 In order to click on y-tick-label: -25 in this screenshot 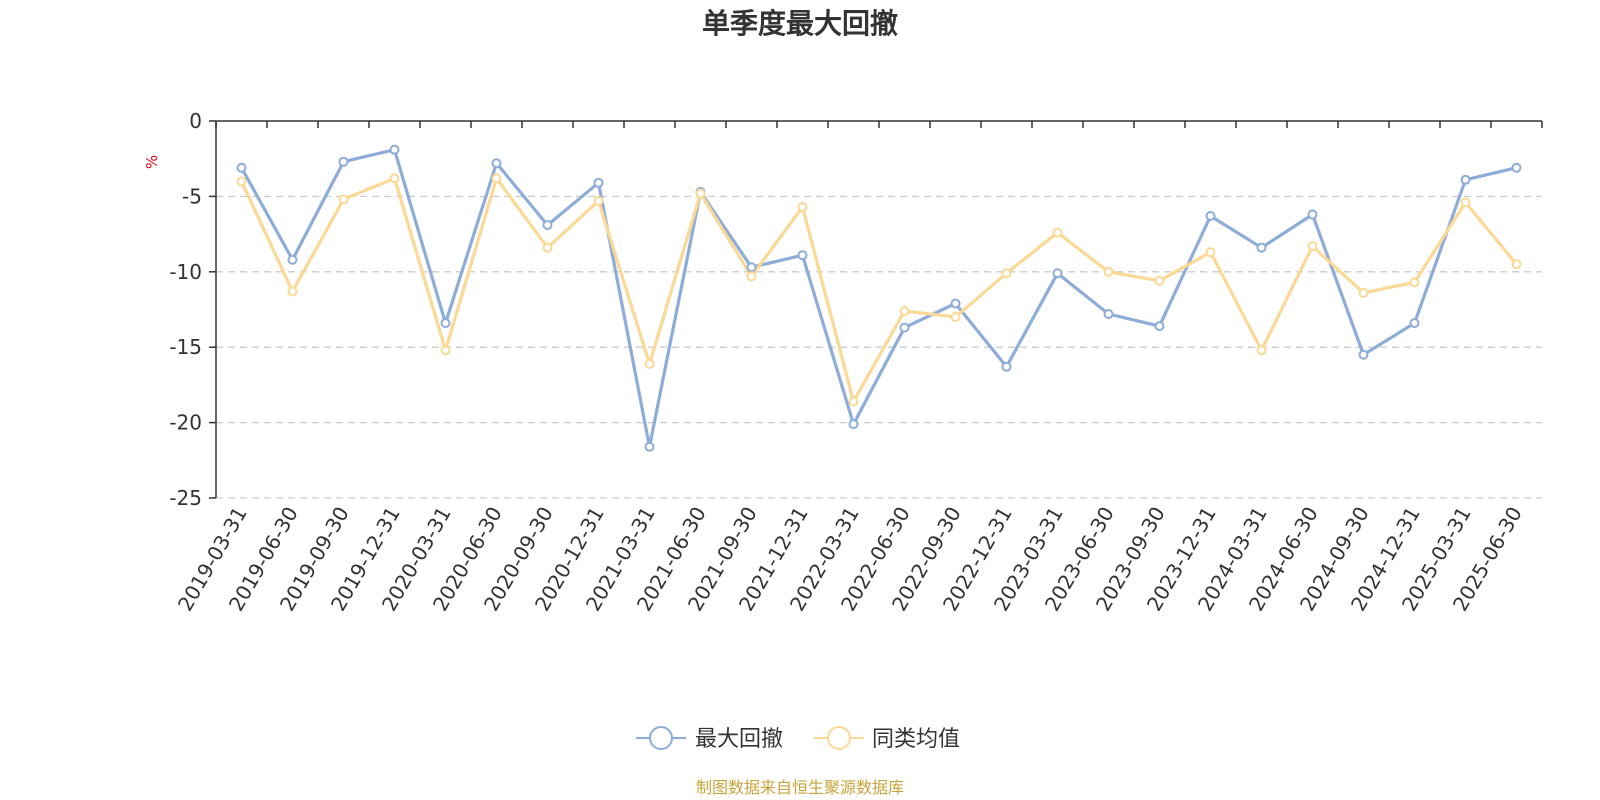, I will do `click(185, 498)`.